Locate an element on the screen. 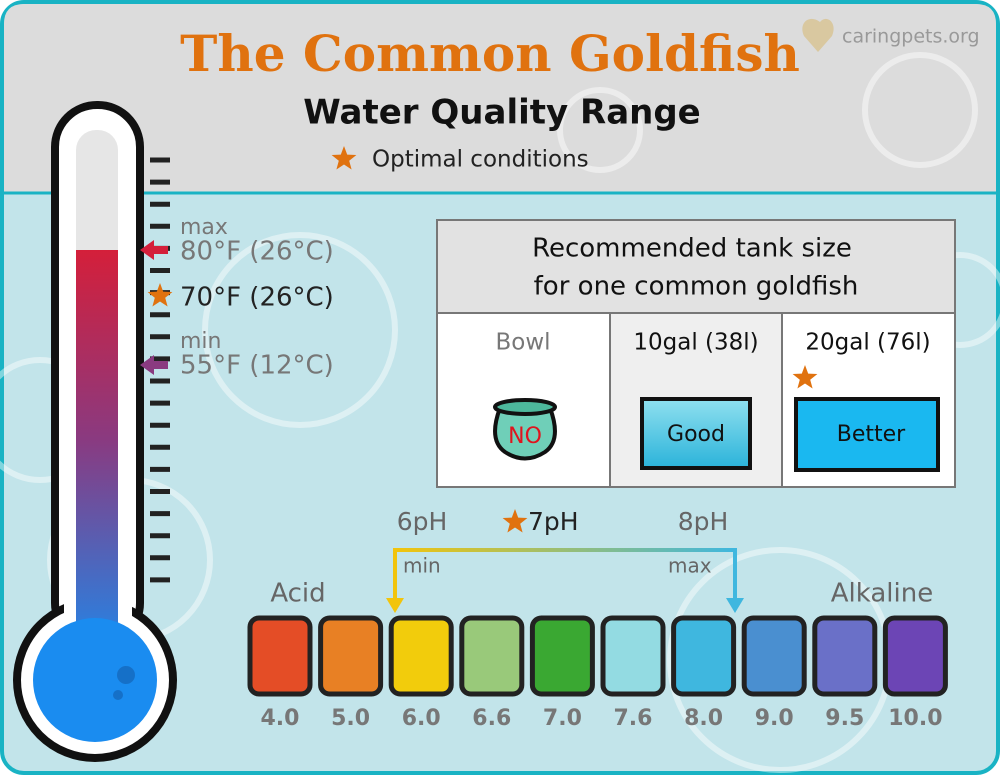  ph-value: 10.0 is located at coordinates (915, 718).